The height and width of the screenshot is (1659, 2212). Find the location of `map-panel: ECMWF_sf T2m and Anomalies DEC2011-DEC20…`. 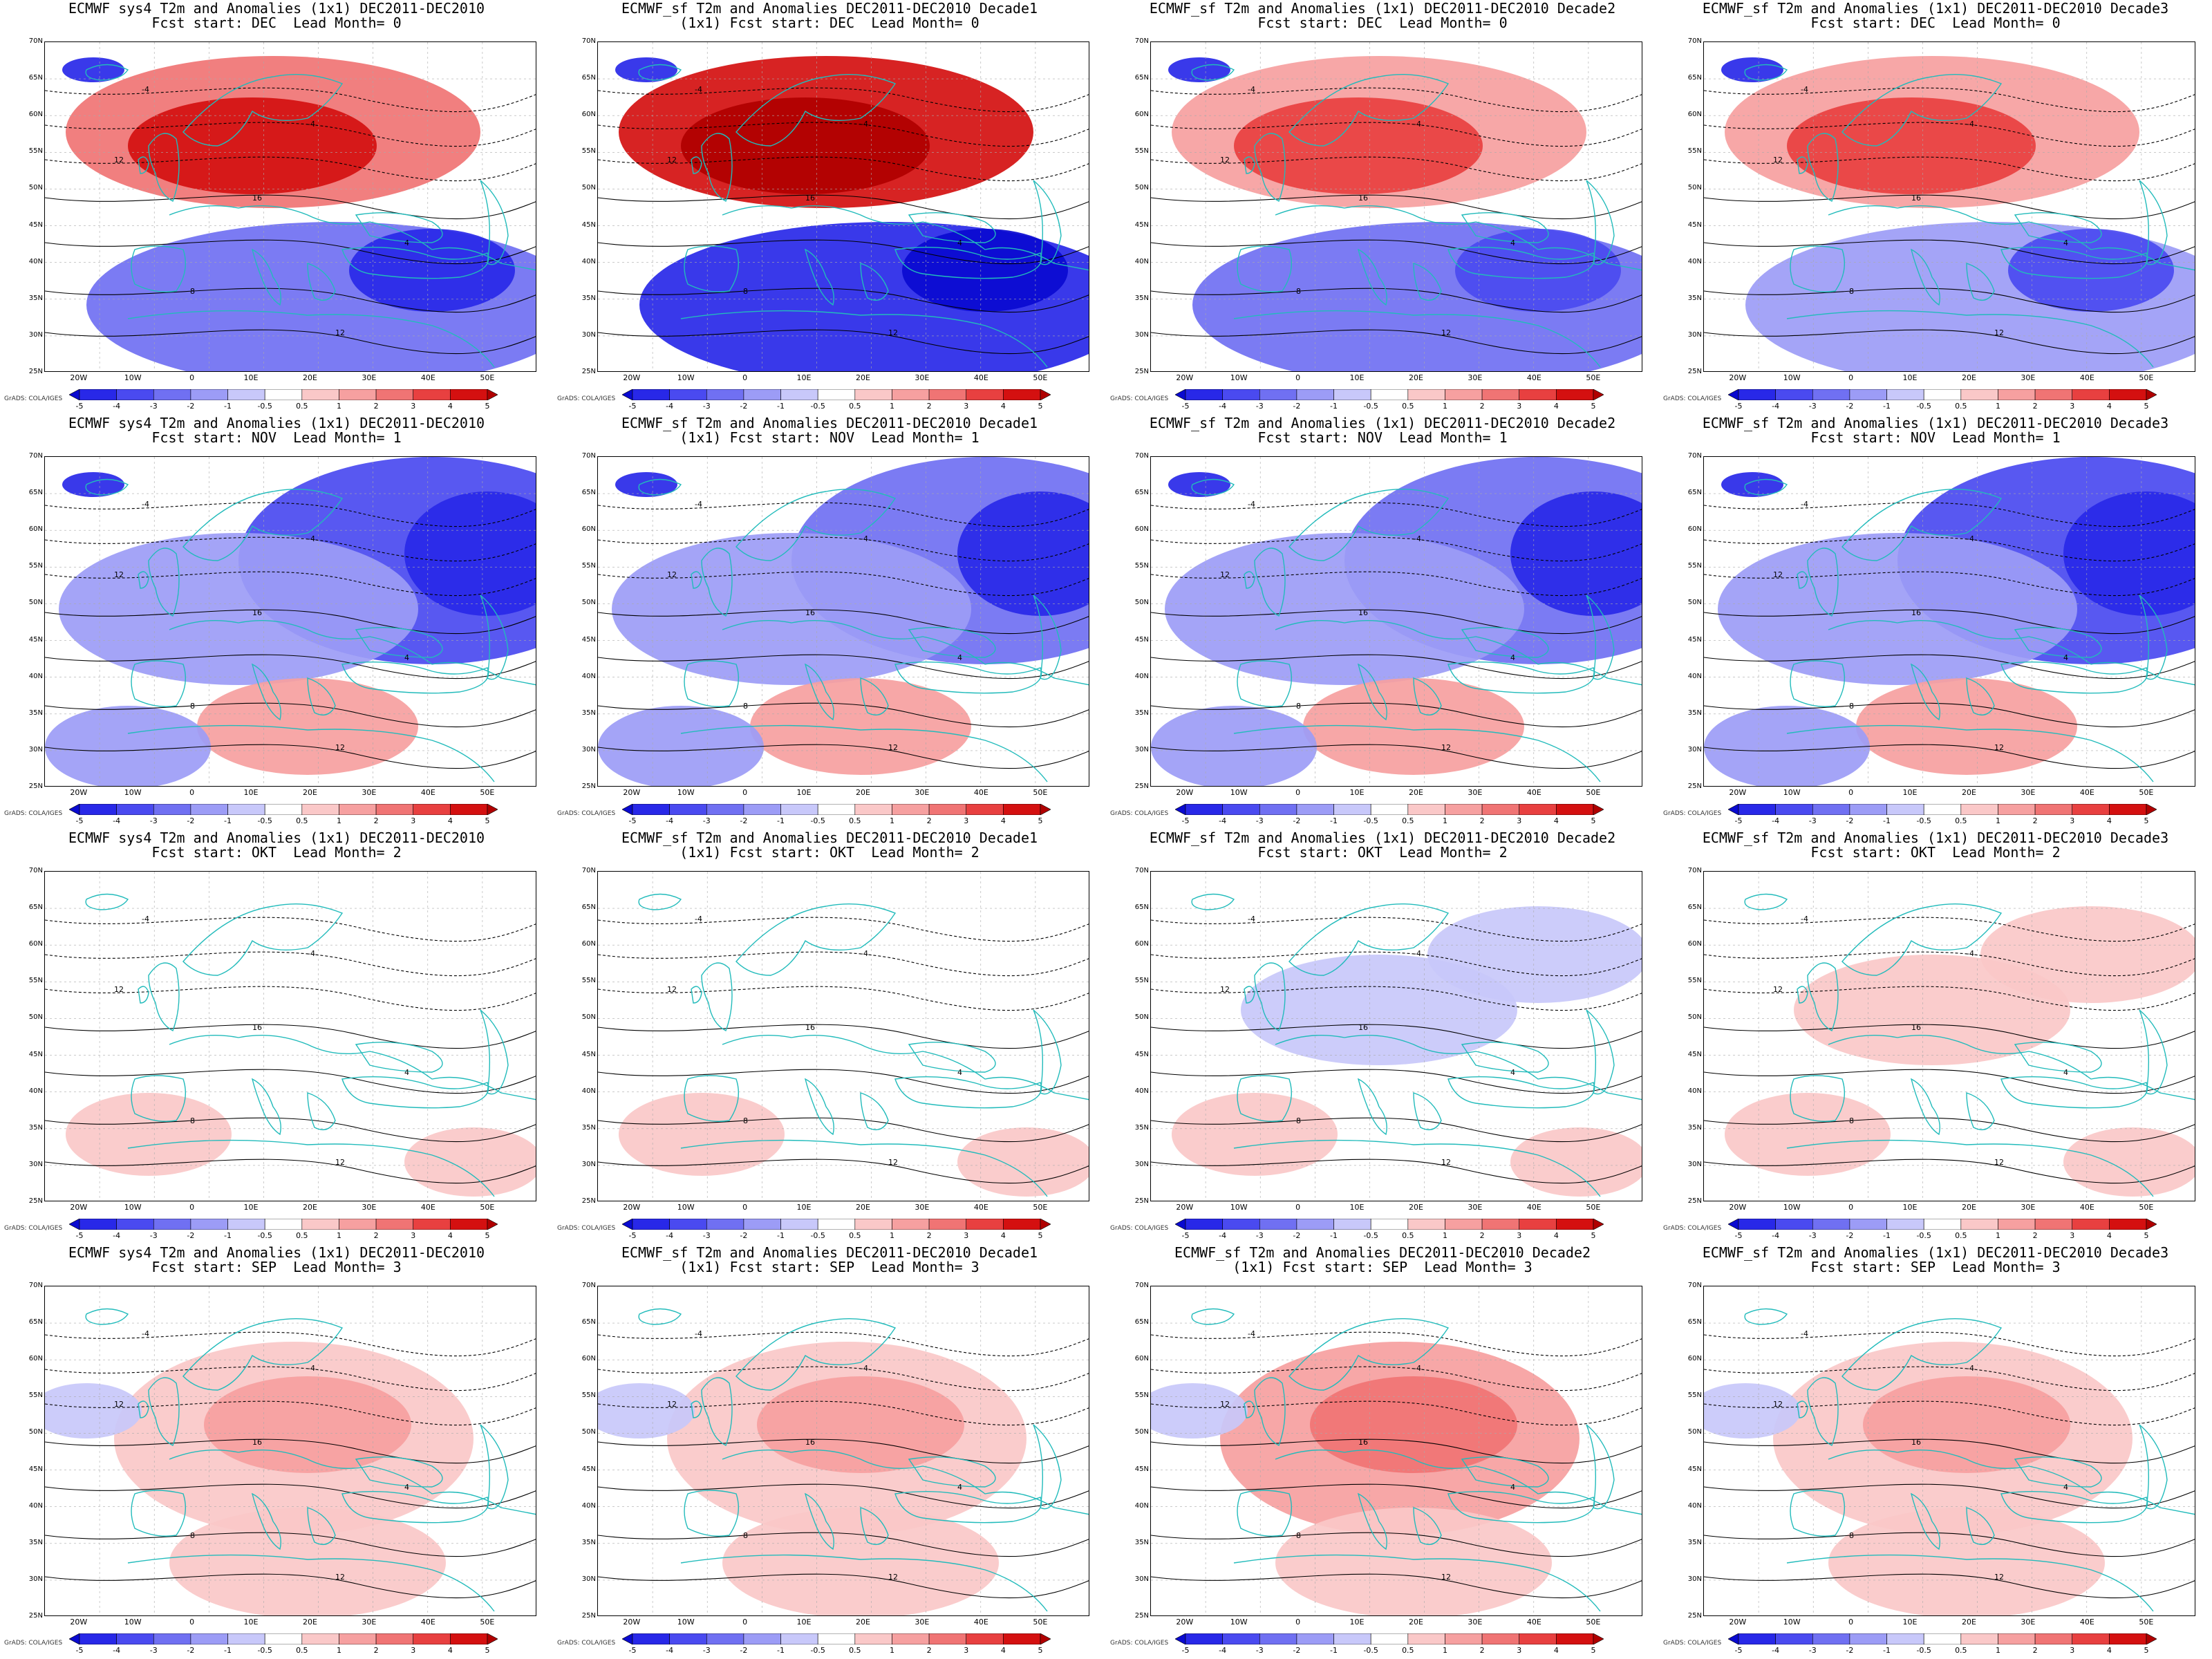

map-panel: ECMWF_sf T2m and Anomalies DEC2011-DEC20… is located at coordinates (829, 1451).